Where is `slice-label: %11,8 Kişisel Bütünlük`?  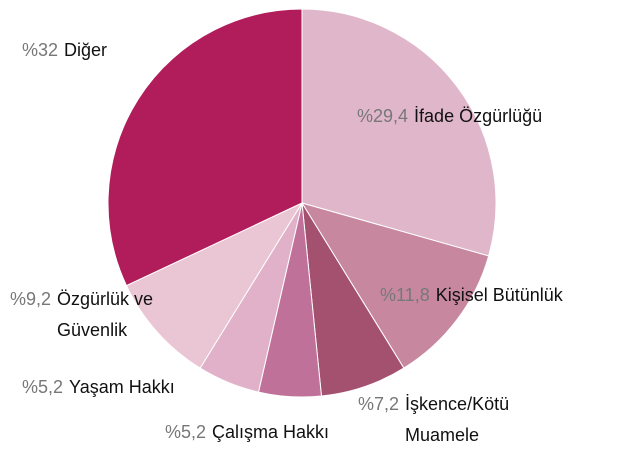
slice-label: %11,8 Kişisel Bütünlük is located at coordinates (471, 295).